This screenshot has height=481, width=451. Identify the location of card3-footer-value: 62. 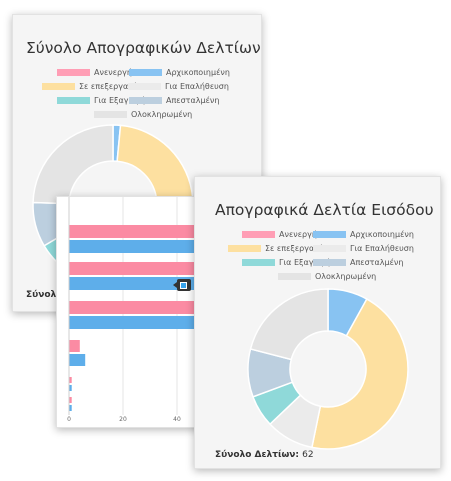
(308, 455).